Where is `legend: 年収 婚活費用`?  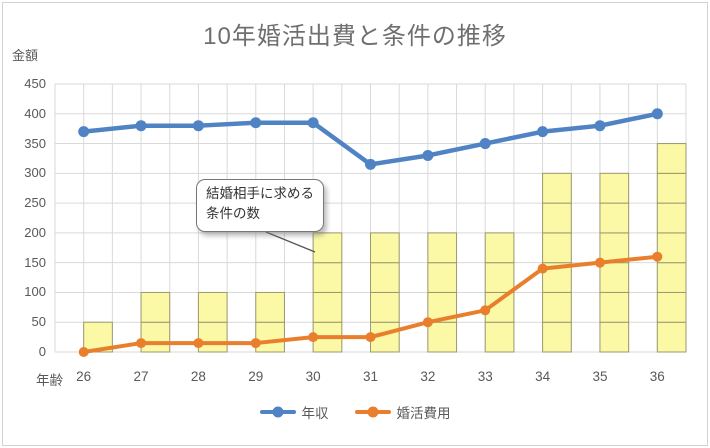
legend: 年収 婚活費用 is located at coordinates (355, 412).